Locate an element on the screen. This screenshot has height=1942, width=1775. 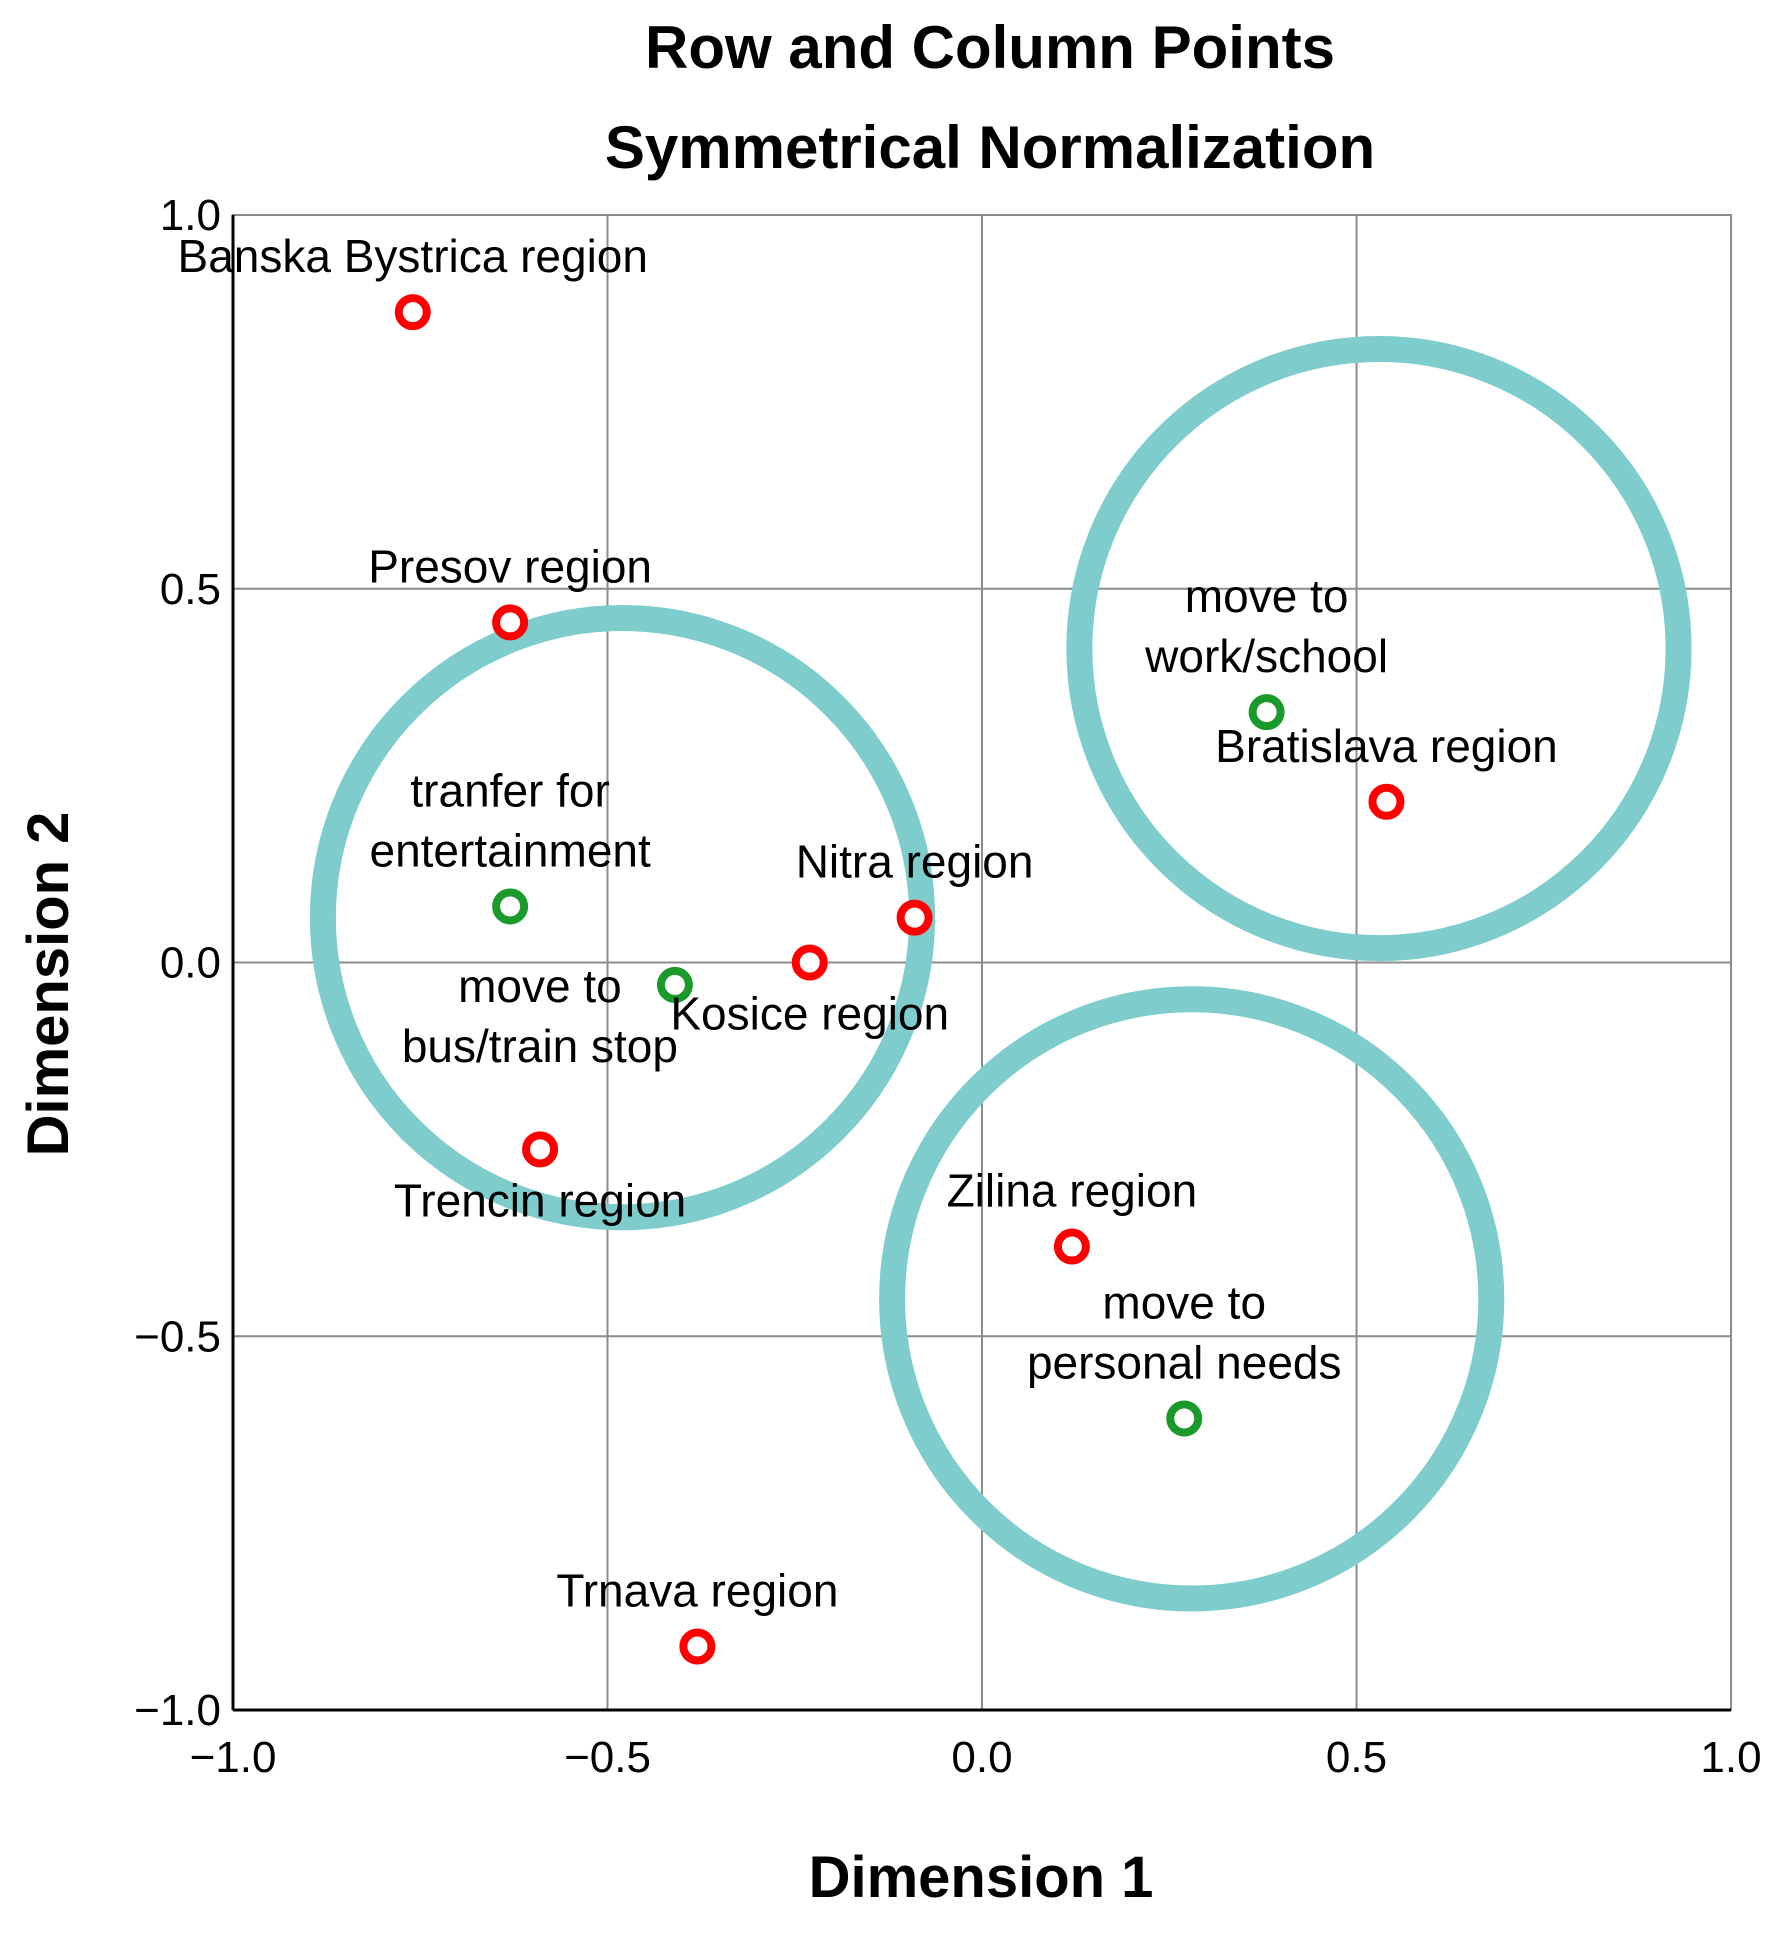
point-label-trencin-region: Trencin region is located at coordinates (540, 1200).